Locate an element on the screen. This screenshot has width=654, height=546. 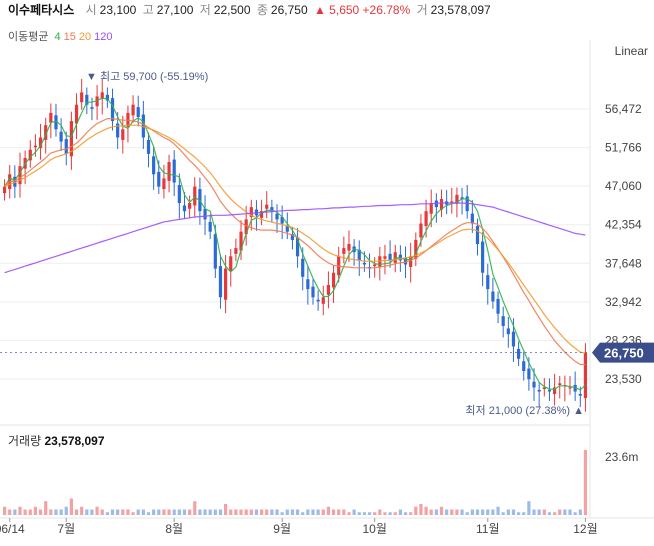
ma-legend-item: 120 is located at coordinates (103, 37).